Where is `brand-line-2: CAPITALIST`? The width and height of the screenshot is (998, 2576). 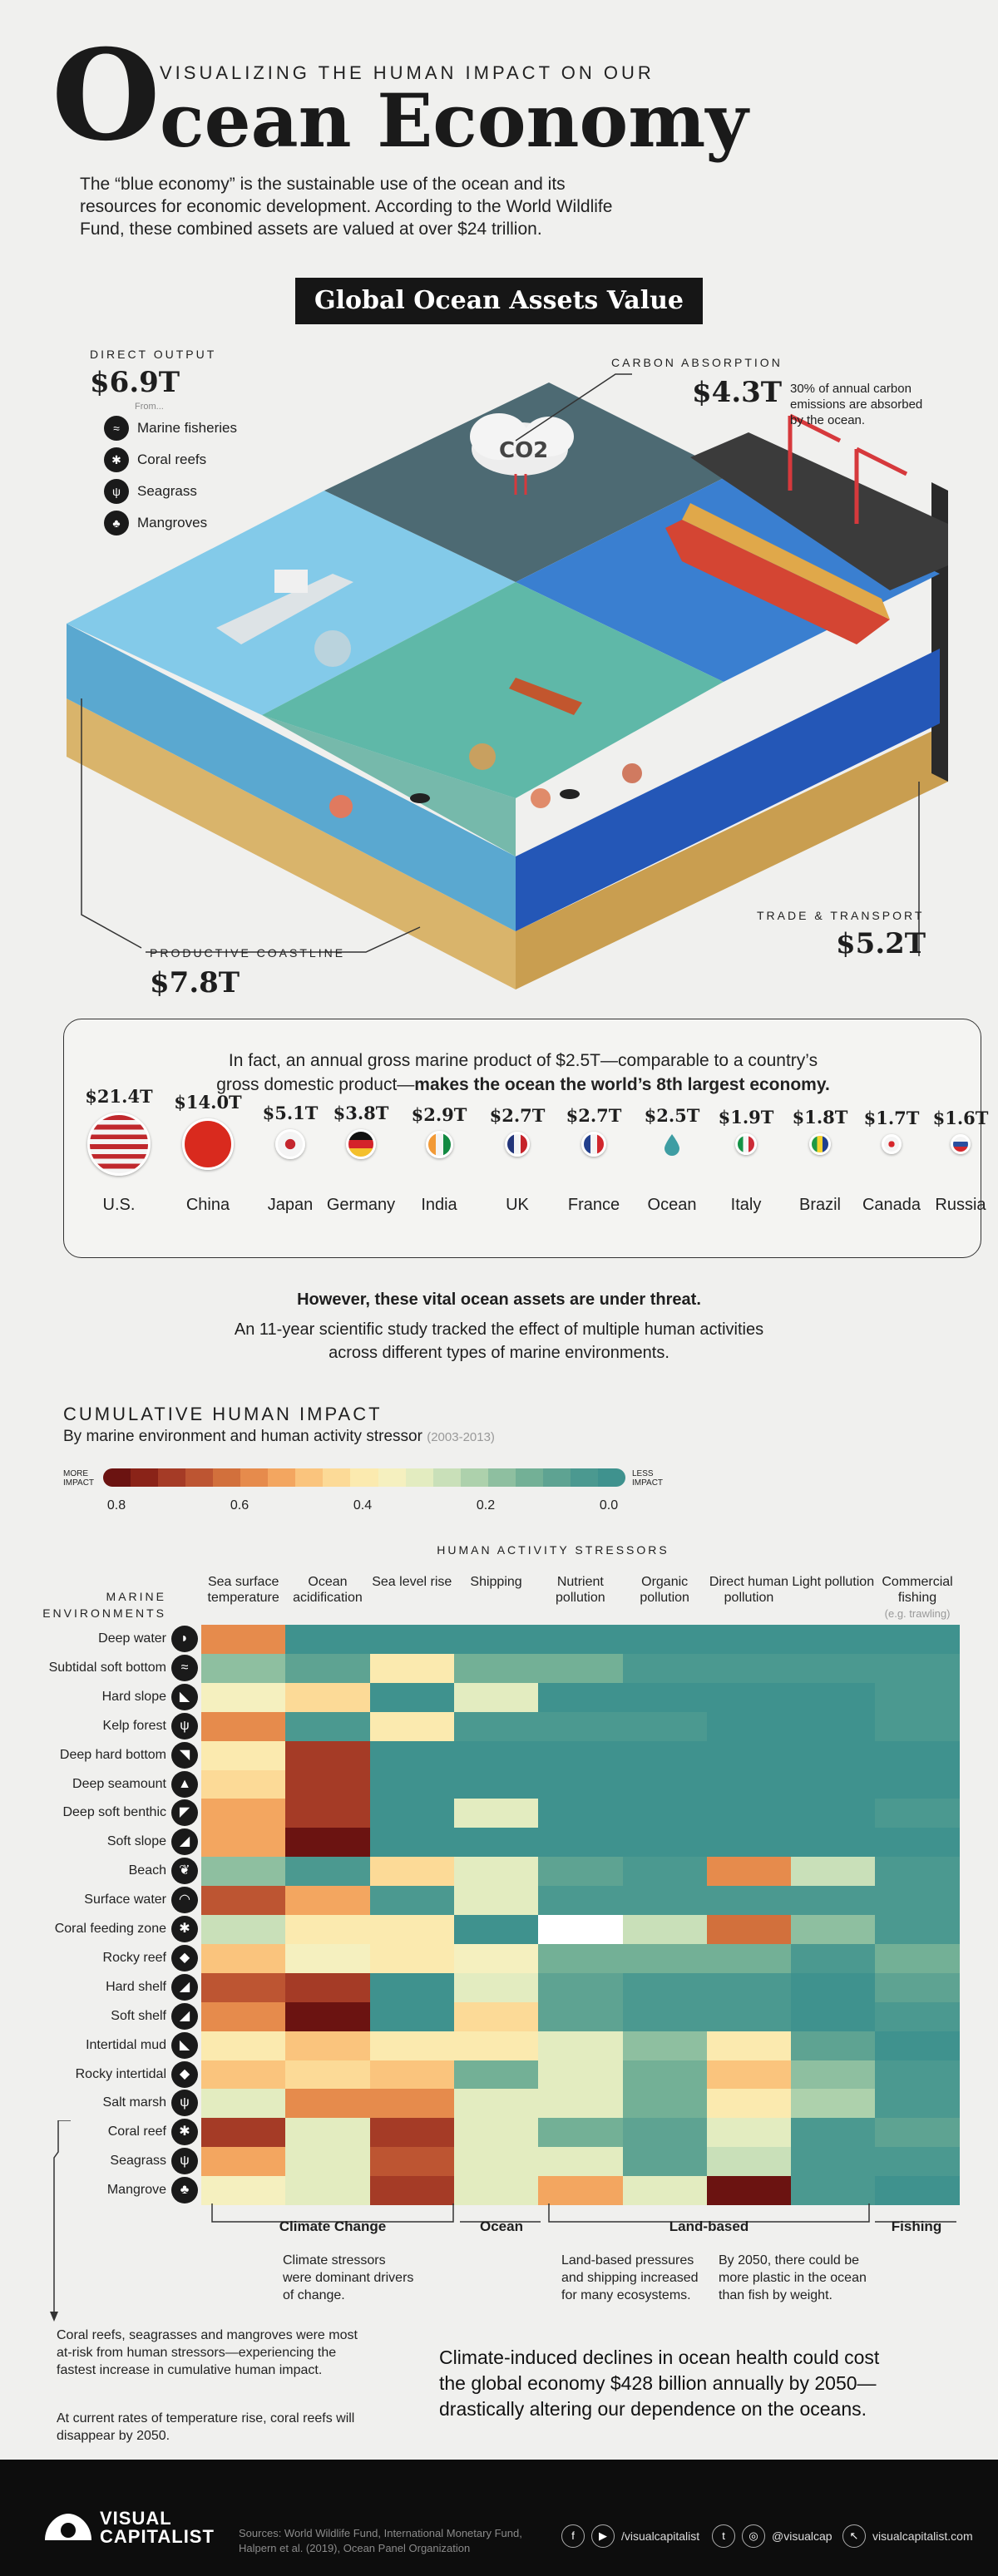
brand-line-2: CAPITALIST is located at coordinates (158, 2536).